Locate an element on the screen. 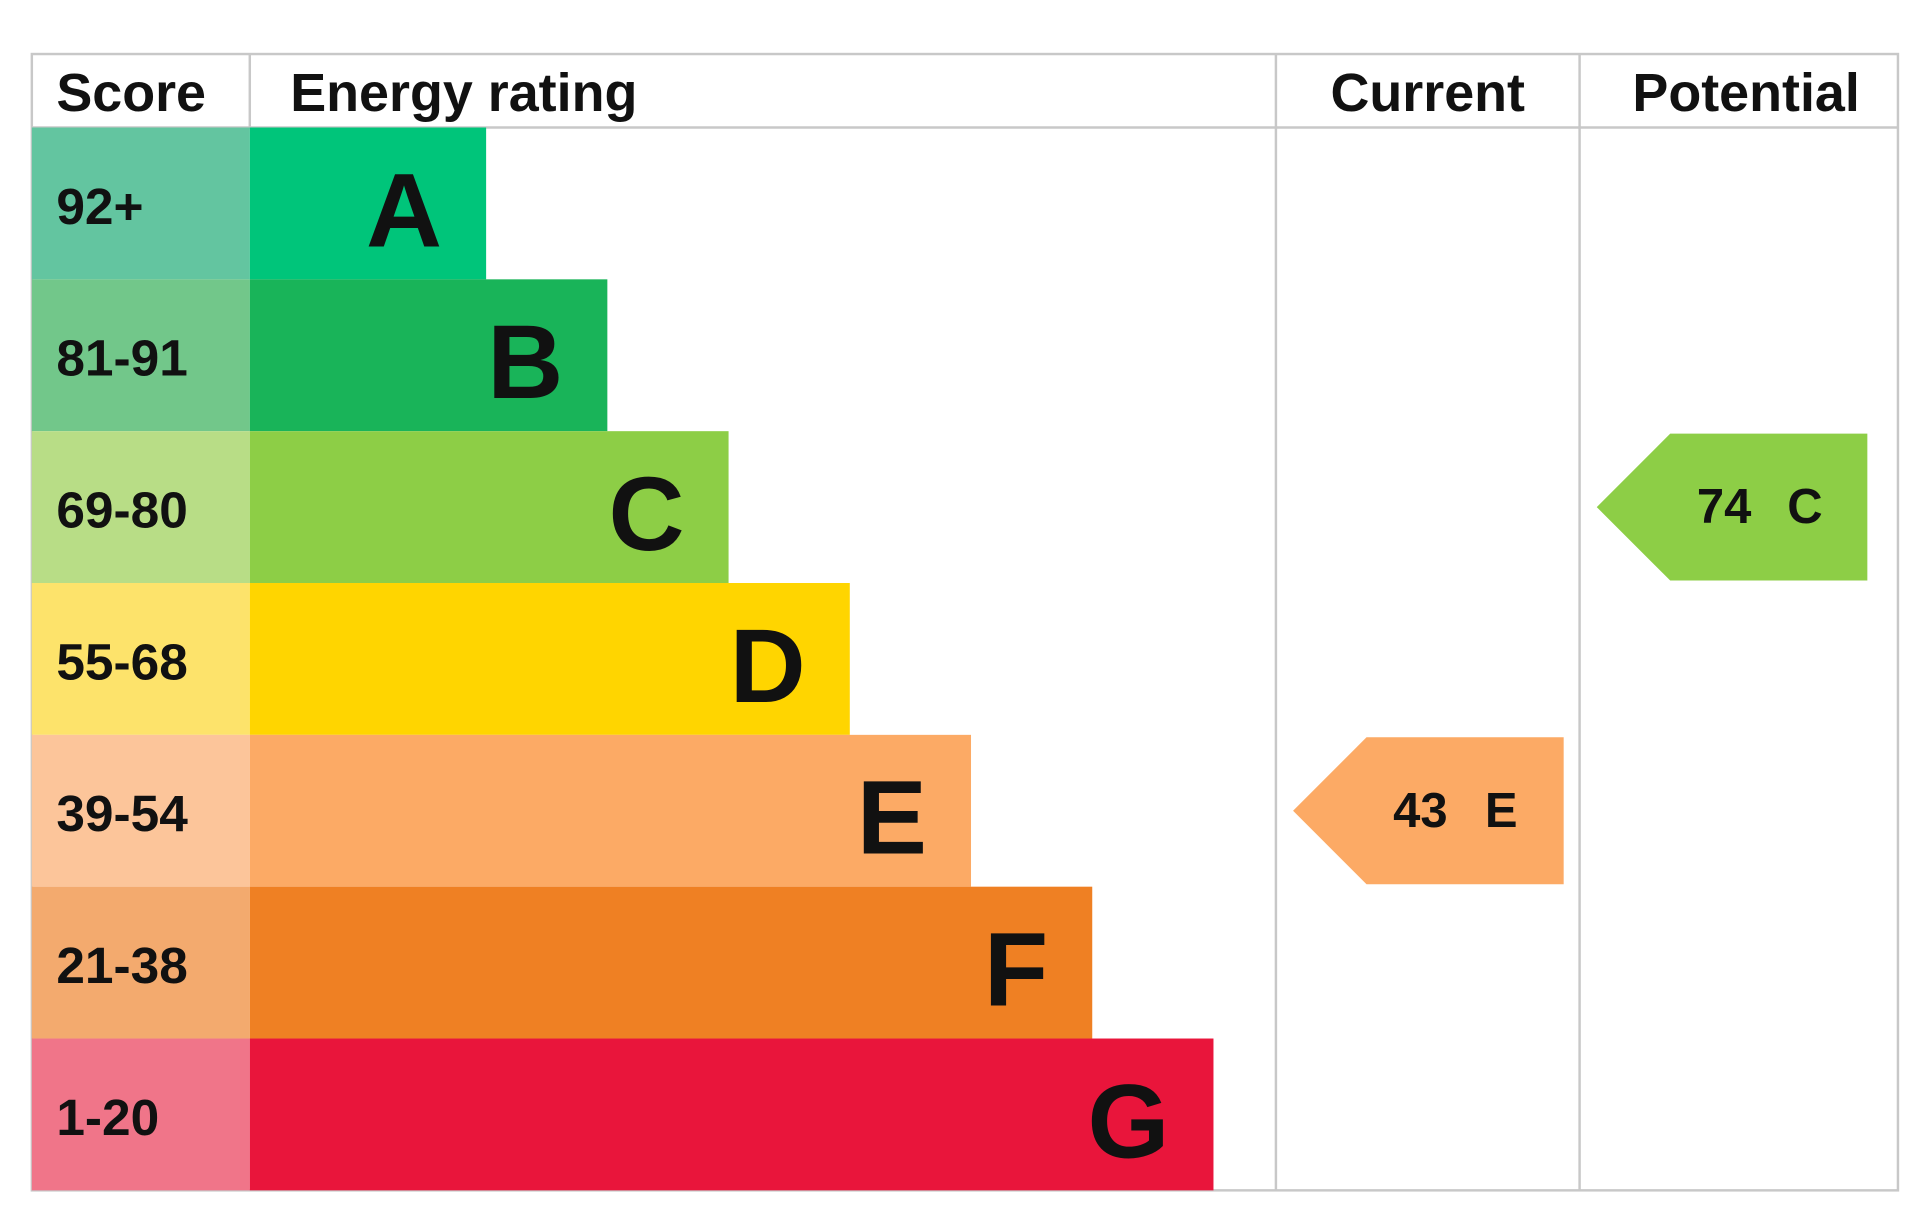 The width and height of the screenshot is (1920, 1215). header-score: Score is located at coordinates (131, 93).